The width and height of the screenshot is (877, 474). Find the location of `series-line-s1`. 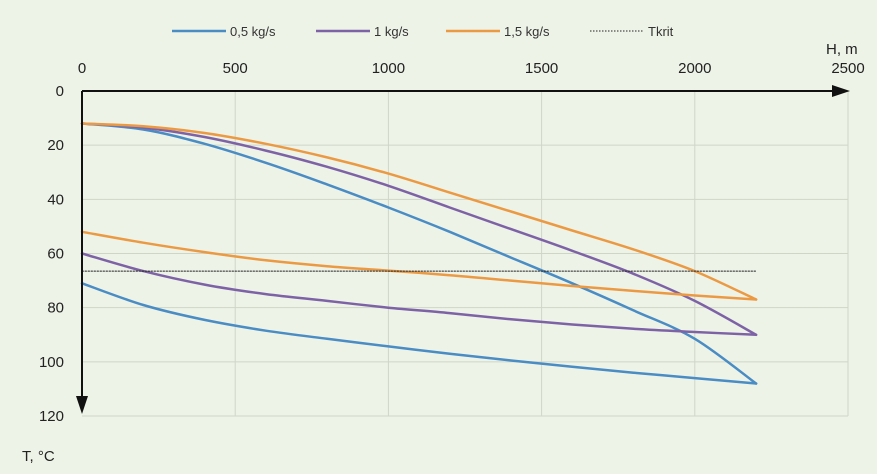

series-line-s1 is located at coordinates (419, 294).